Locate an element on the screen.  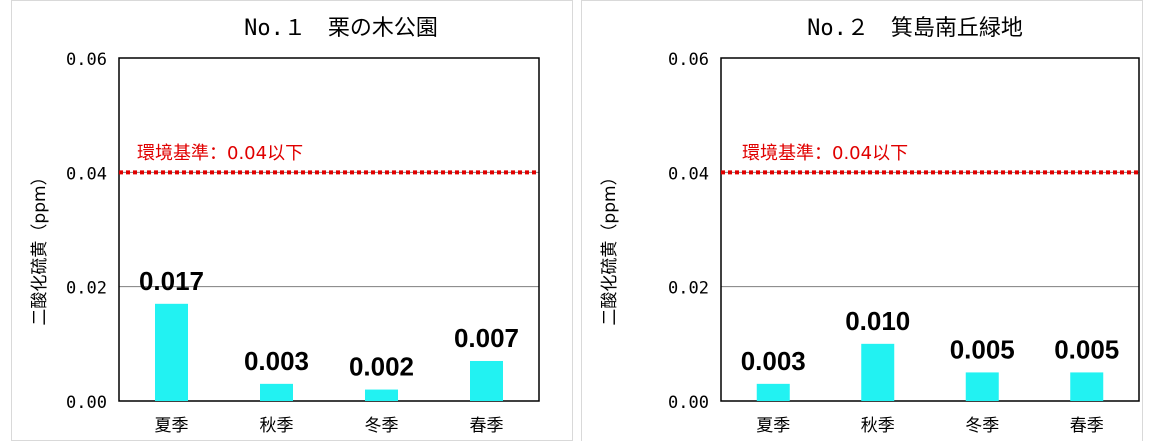
chart-title: No.２ 箕島南丘緑地 is located at coordinates (915, 28).